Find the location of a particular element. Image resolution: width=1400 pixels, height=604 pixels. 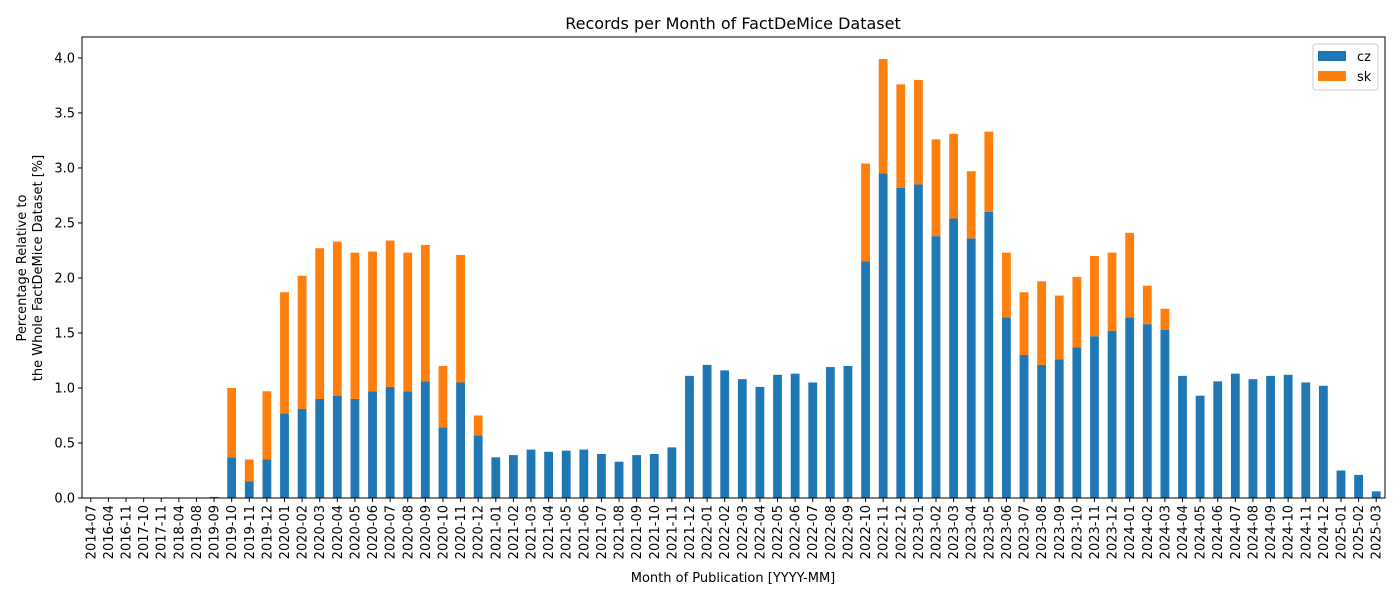

y-tick-label: 2.5 is located at coordinates (64, 223).